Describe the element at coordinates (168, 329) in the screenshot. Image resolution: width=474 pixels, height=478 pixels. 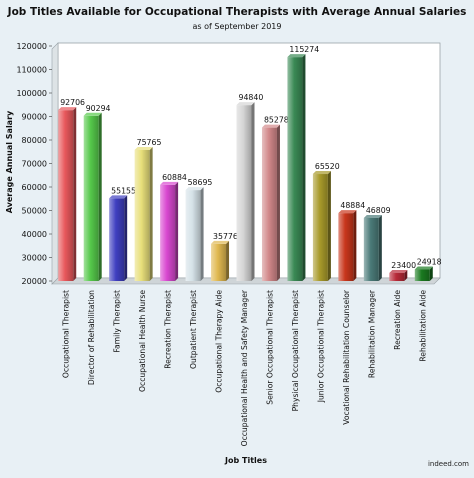
I see `x-tick-label: Recreation Therapist` at that location.